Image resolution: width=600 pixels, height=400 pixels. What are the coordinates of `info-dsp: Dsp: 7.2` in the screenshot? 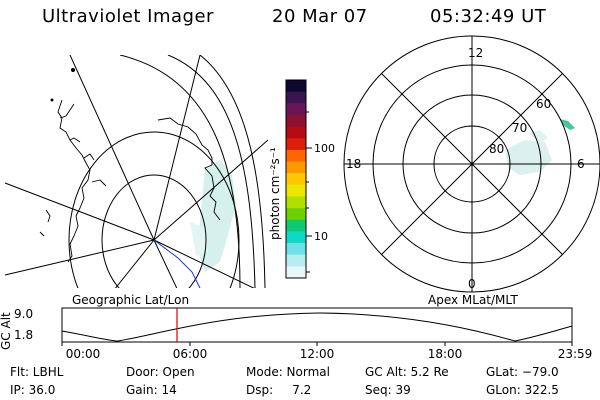 It's located at (279, 390).